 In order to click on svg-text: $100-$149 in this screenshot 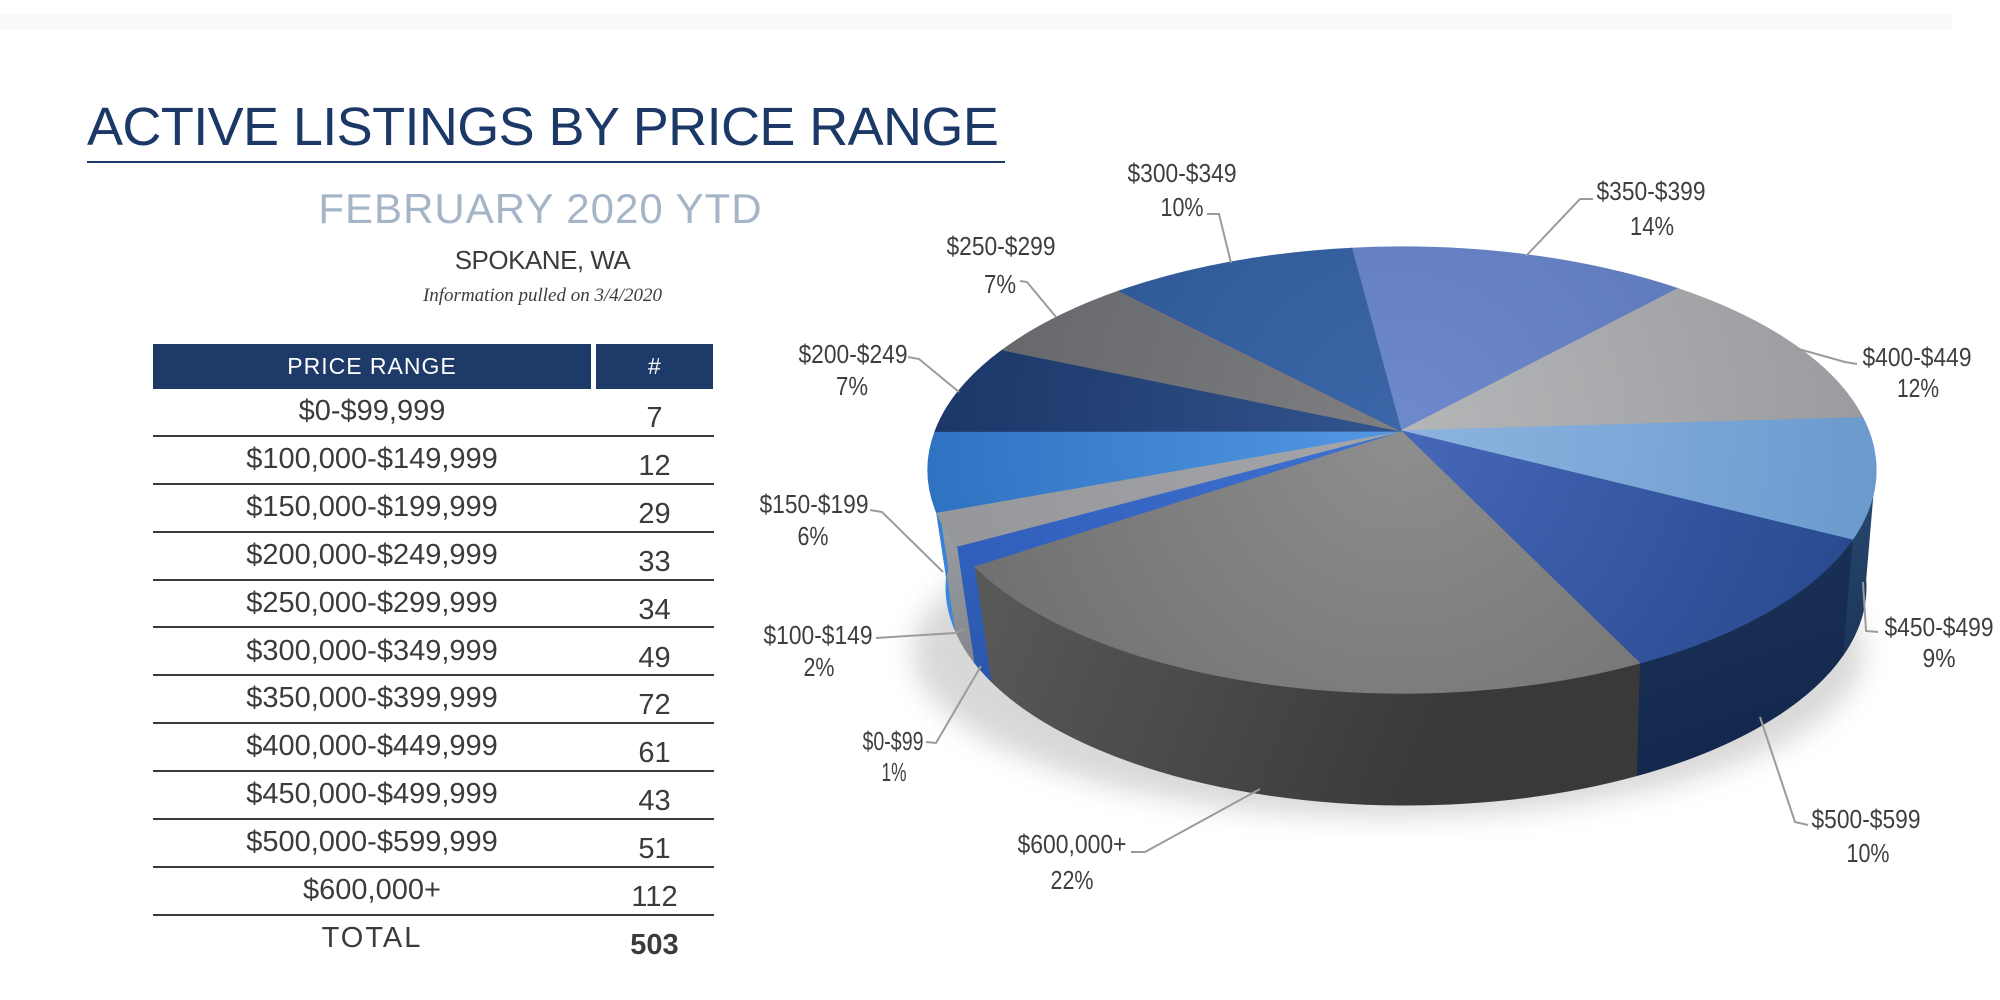, I will do `click(818, 635)`.